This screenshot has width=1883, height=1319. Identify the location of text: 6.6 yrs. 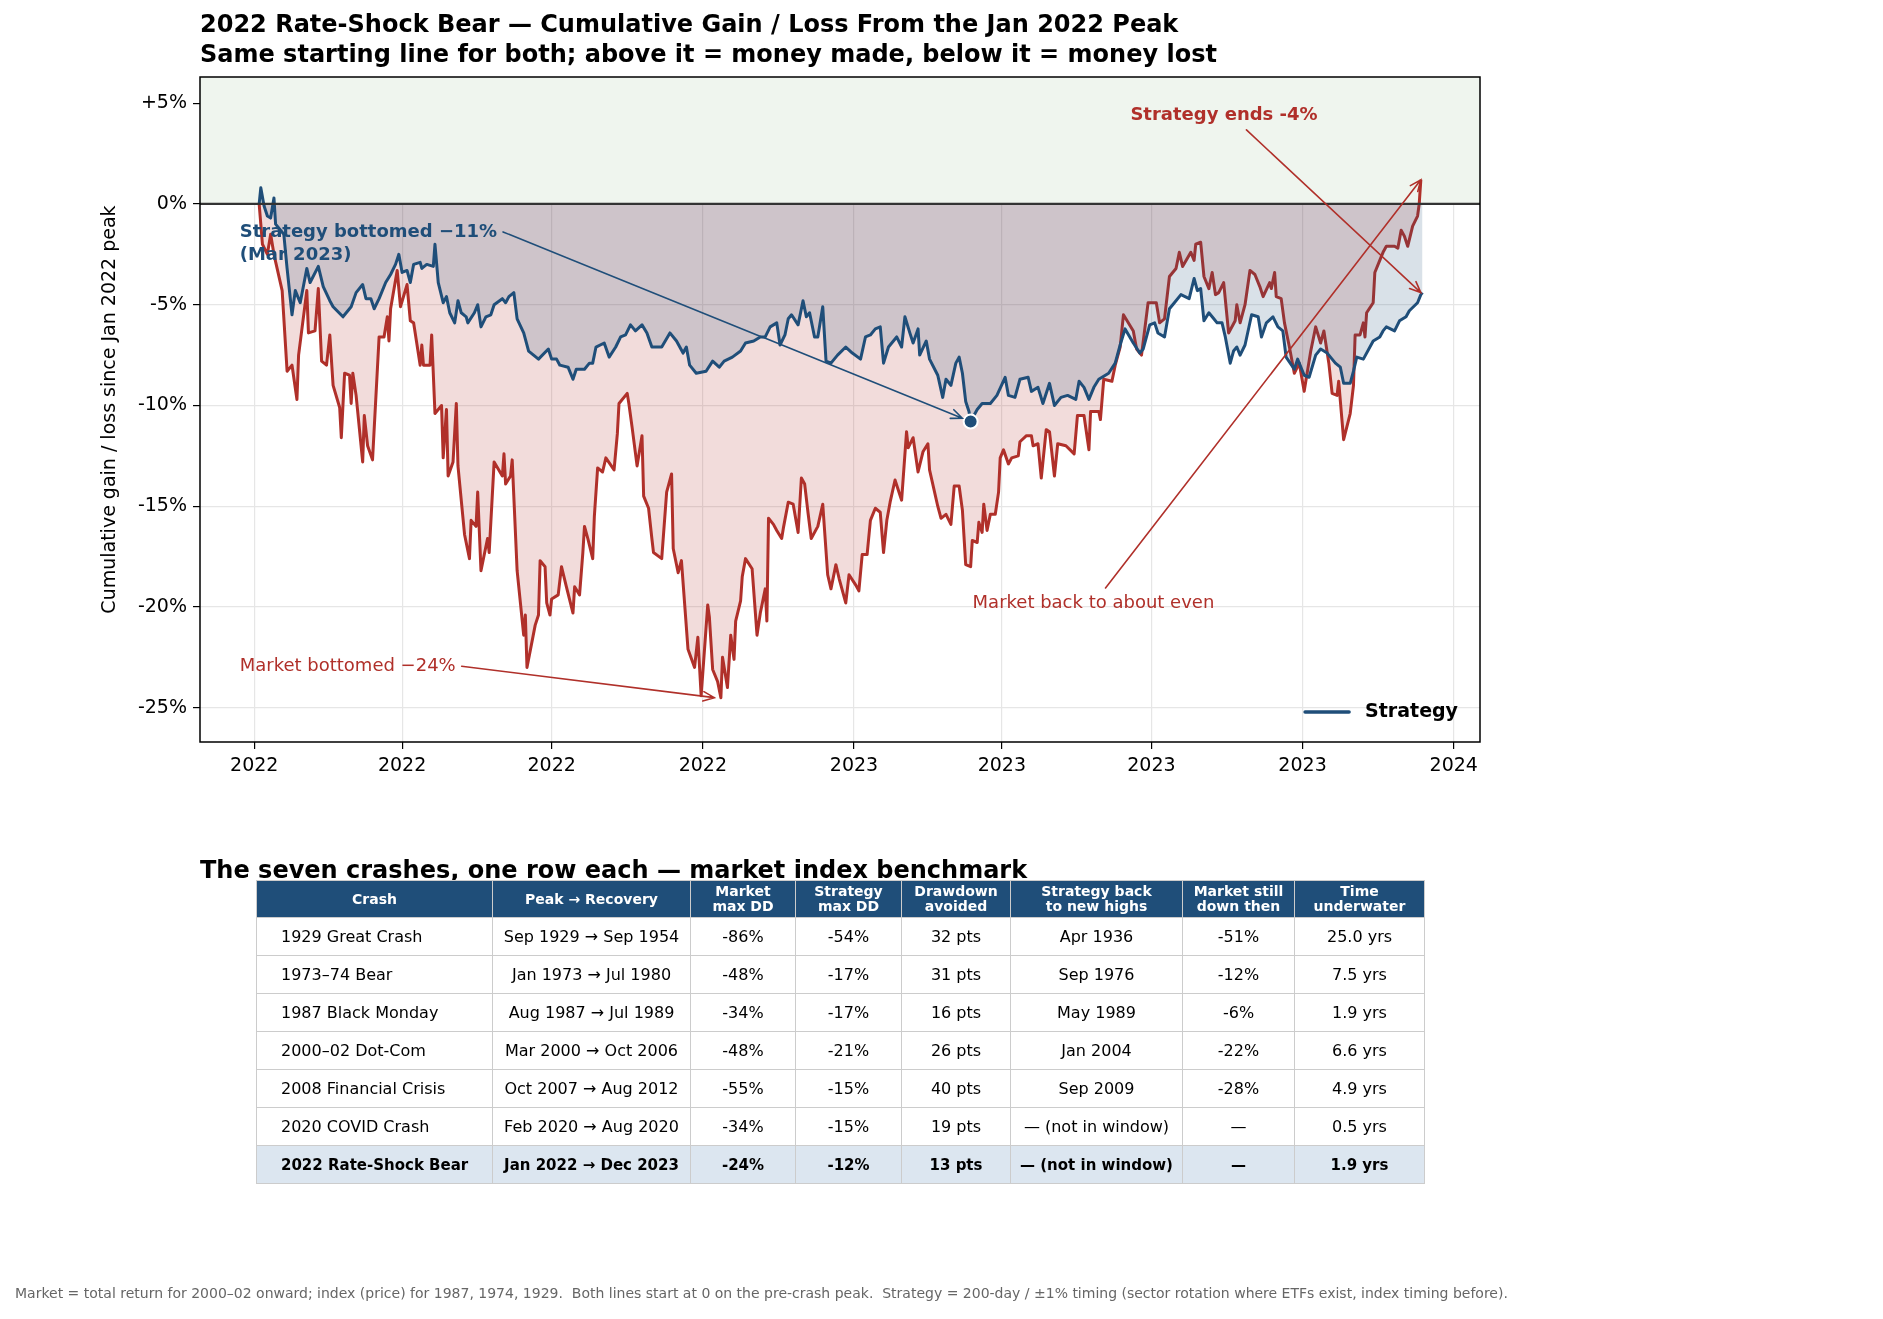
(1359, 1050).